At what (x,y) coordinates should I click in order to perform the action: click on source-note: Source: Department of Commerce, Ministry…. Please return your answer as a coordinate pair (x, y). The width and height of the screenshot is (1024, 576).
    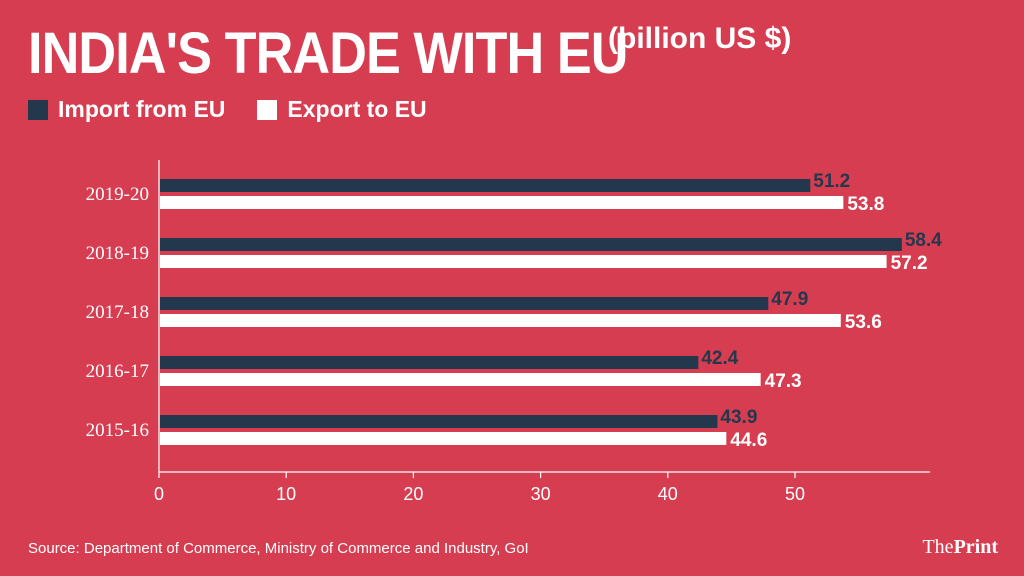
    Looking at the image, I should click on (278, 548).